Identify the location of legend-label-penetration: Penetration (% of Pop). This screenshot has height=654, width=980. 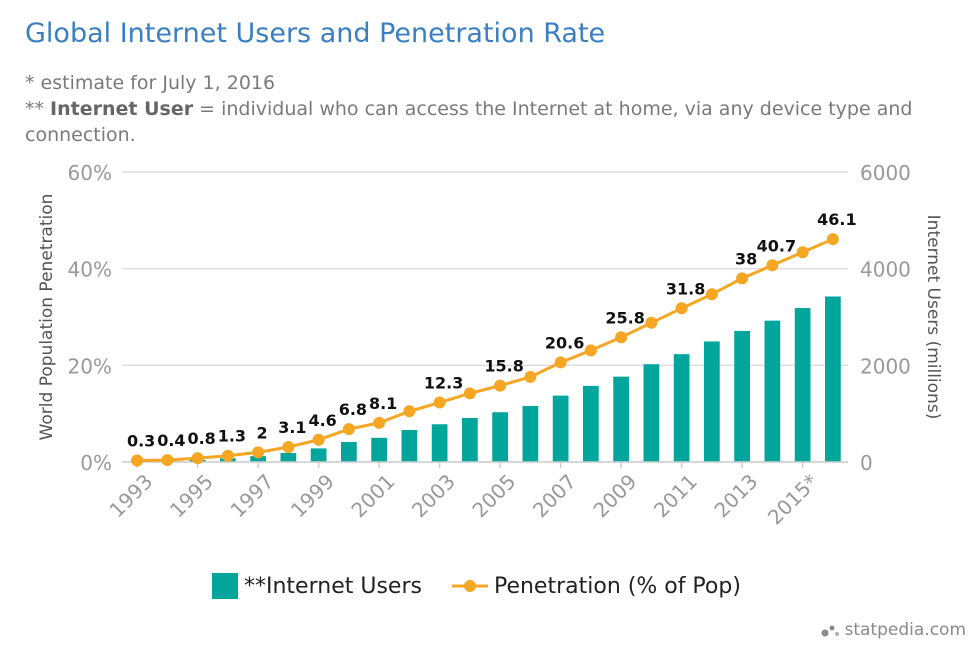
(617, 586).